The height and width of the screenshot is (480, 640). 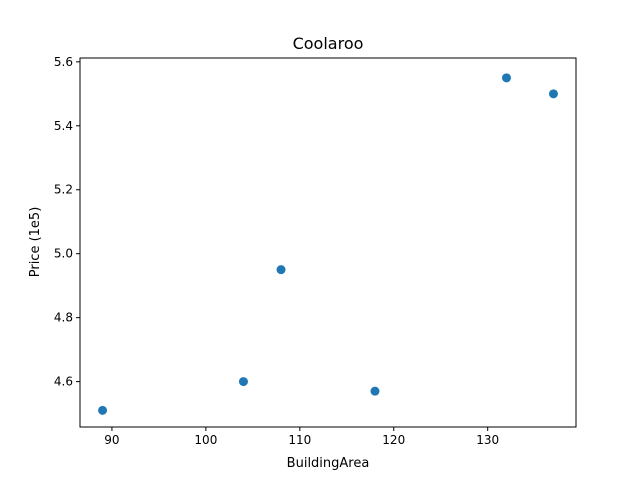 What do you see at coordinates (299, 440) in the screenshot?
I see `x-tick-label: 110` at bounding box center [299, 440].